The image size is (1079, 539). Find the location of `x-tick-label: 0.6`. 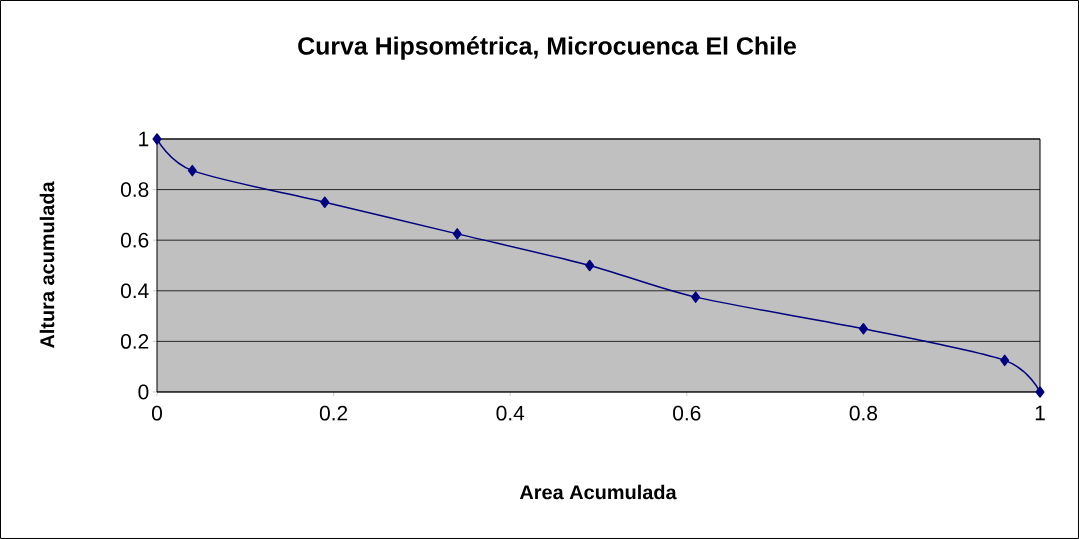

x-tick-label: 0.6 is located at coordinates (687, 413).